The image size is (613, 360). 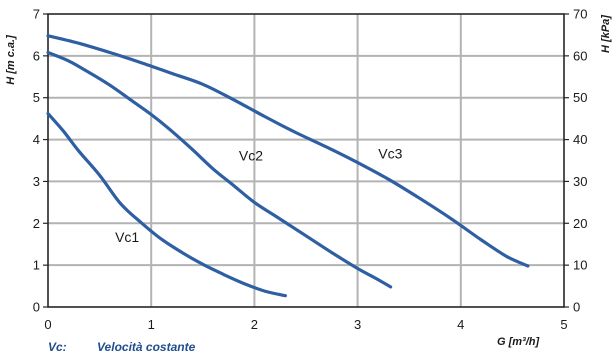 I want to click on y-tick-label: 2, so click(x=36, y=223).